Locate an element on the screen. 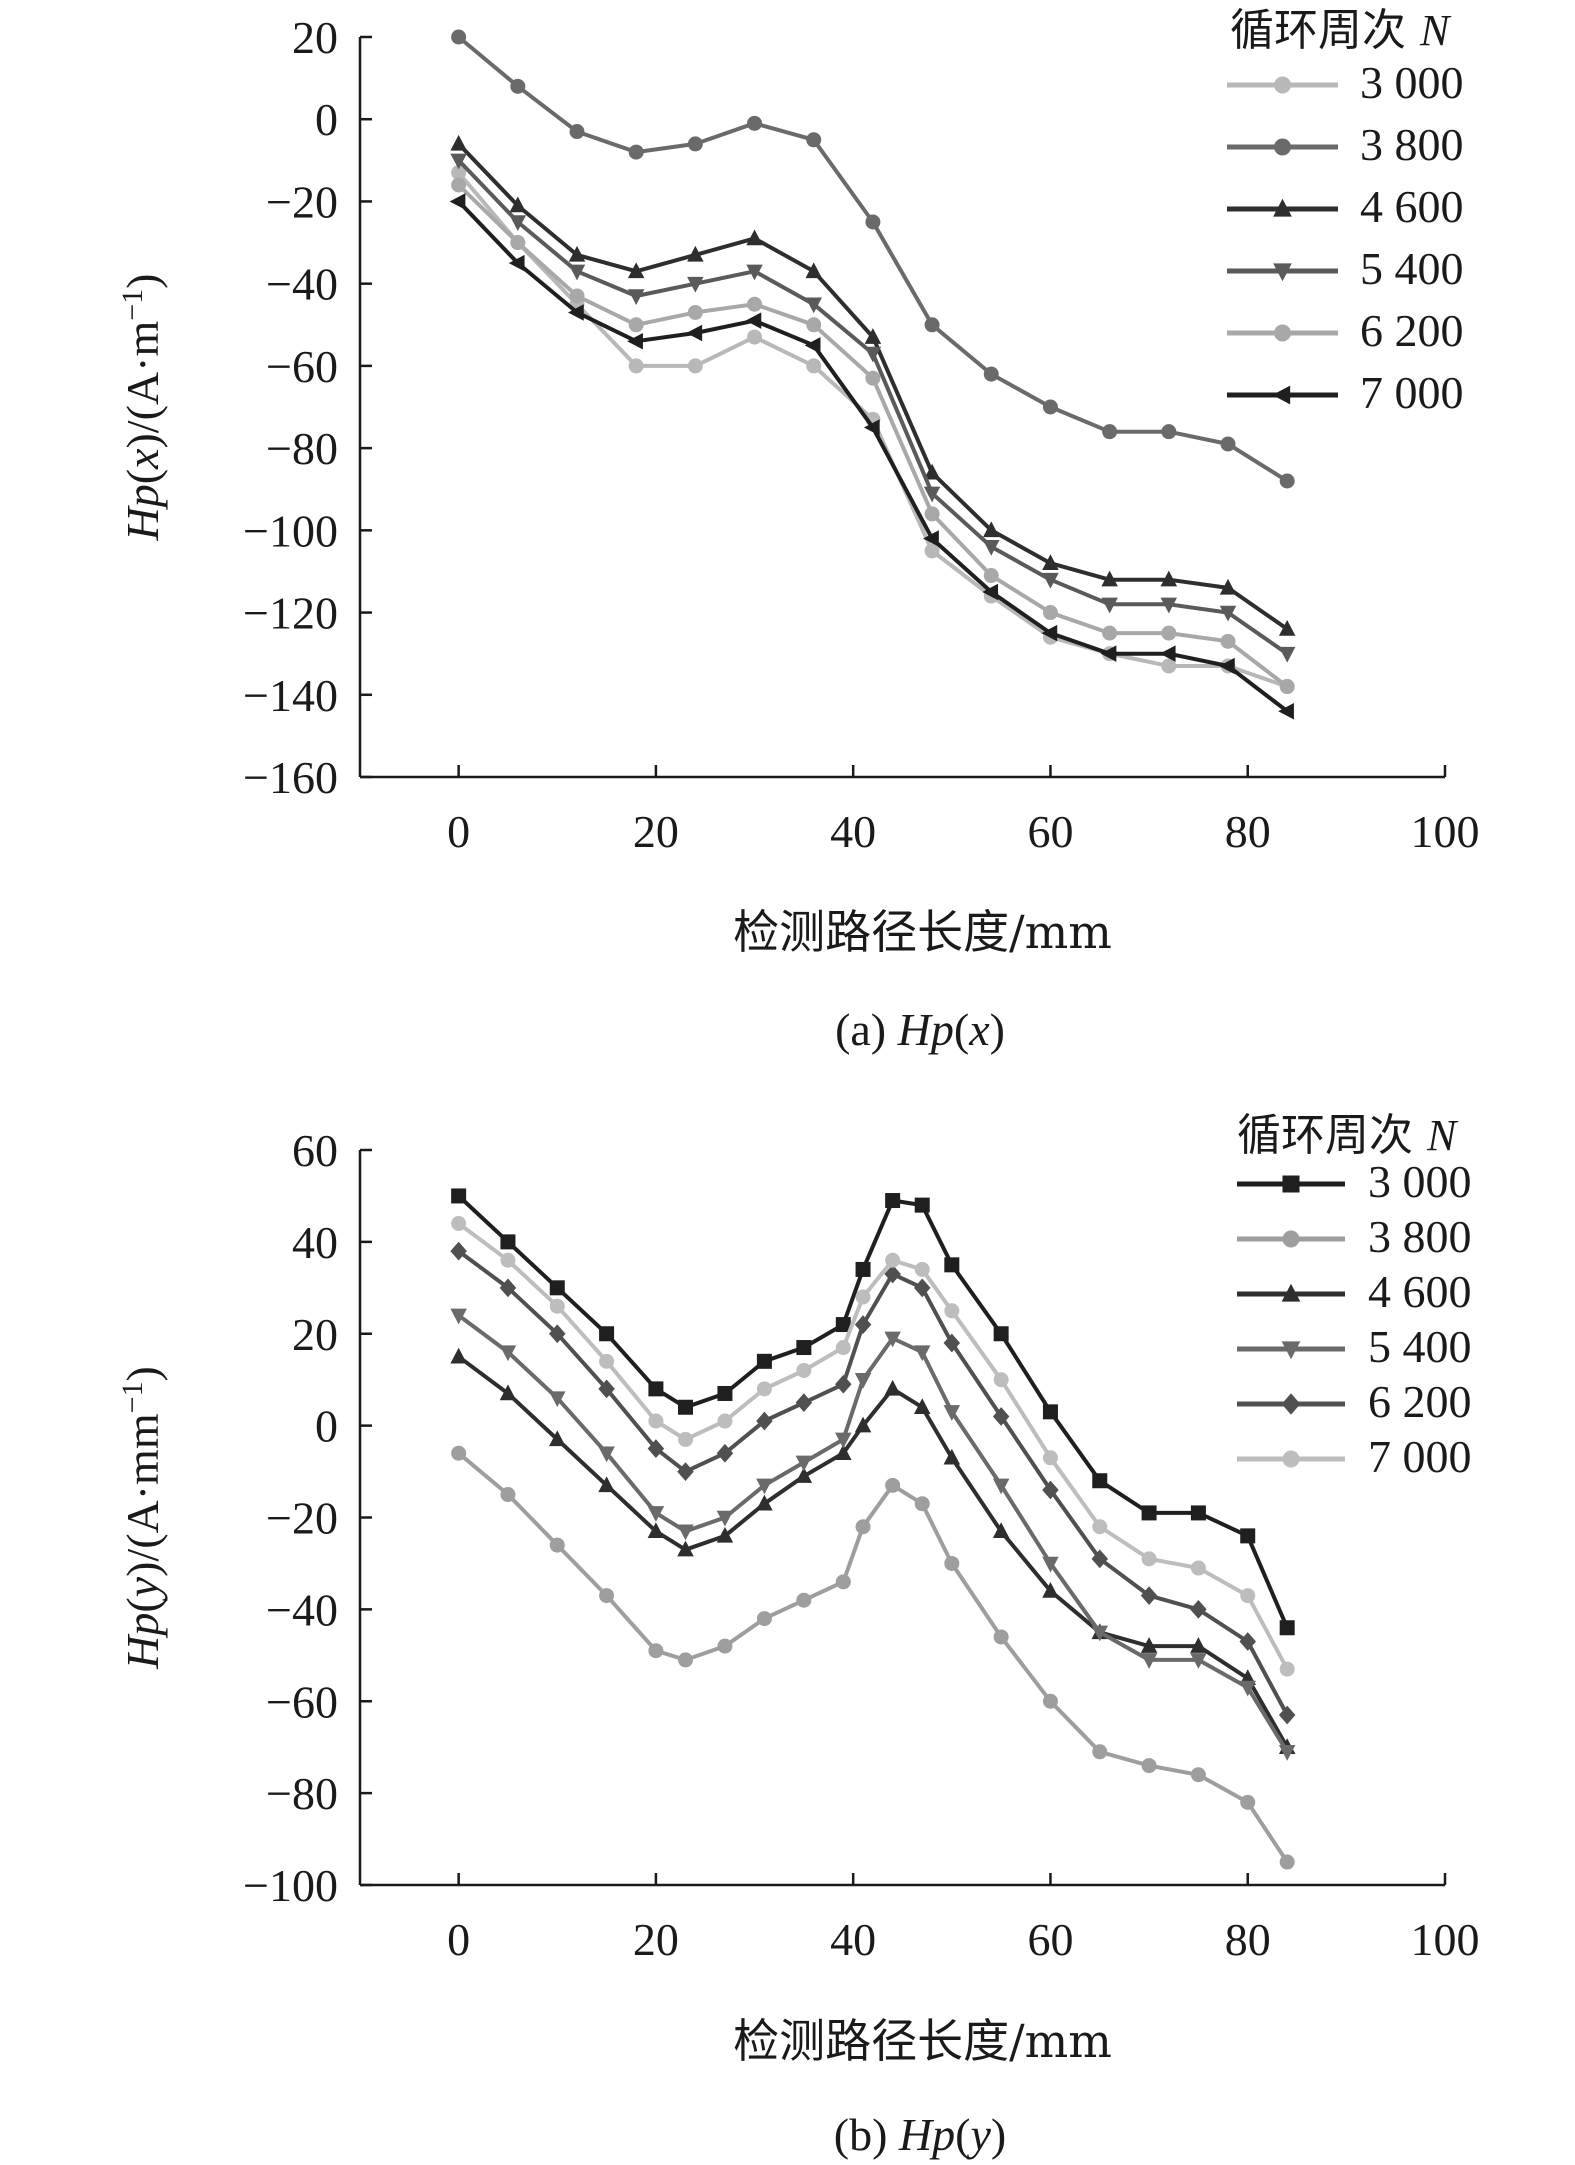 The height and width of the screenshot is (2165, 1575). legend-item-a-4: 6 200 is located at coordinates (1345, 330).